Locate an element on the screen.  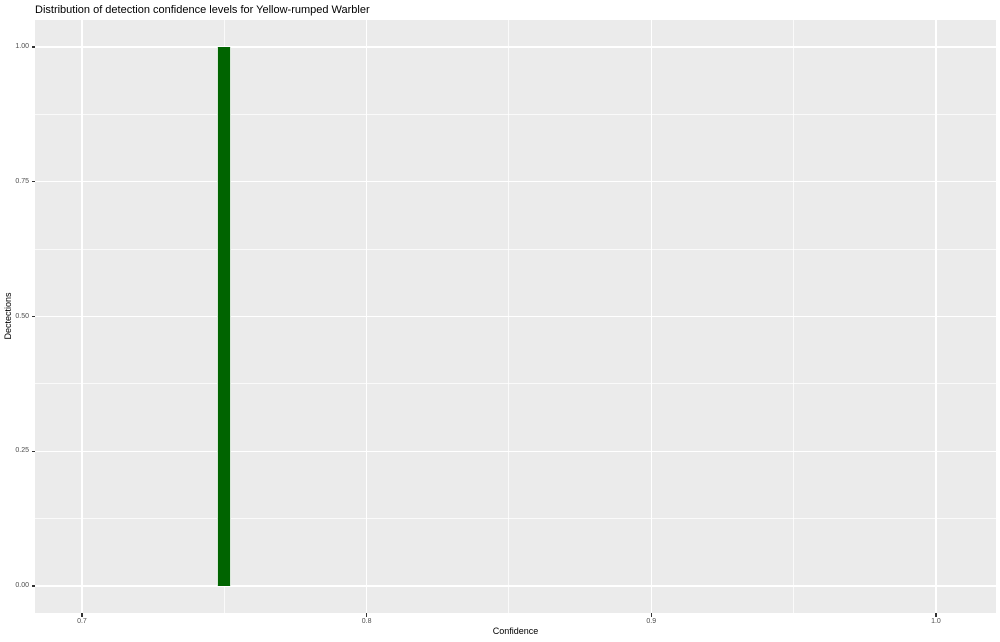
y-tick-label: 0.00 is located at coordinates (22, 586).